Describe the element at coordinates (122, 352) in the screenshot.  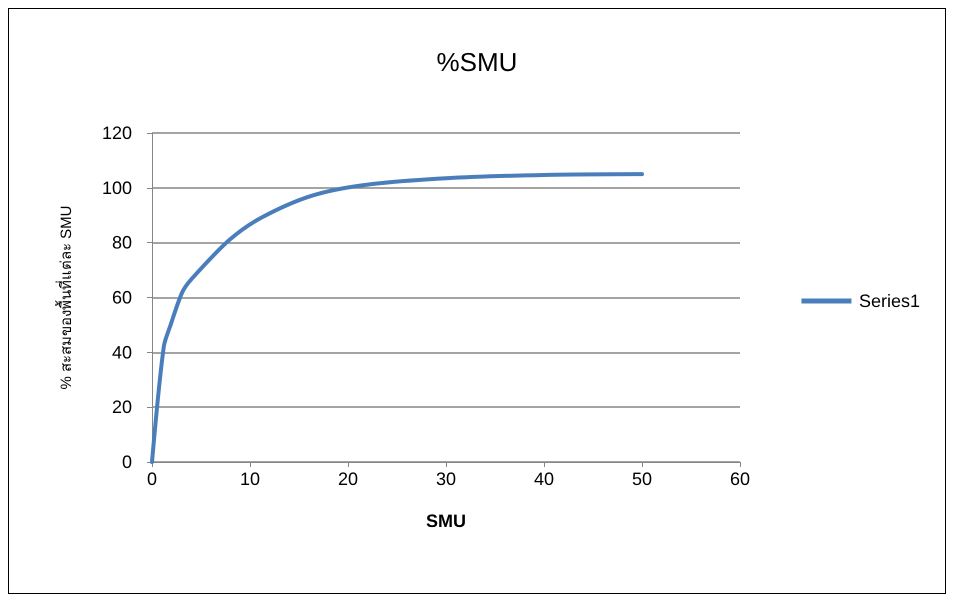
I see `y-tick-label: 40` at that location.